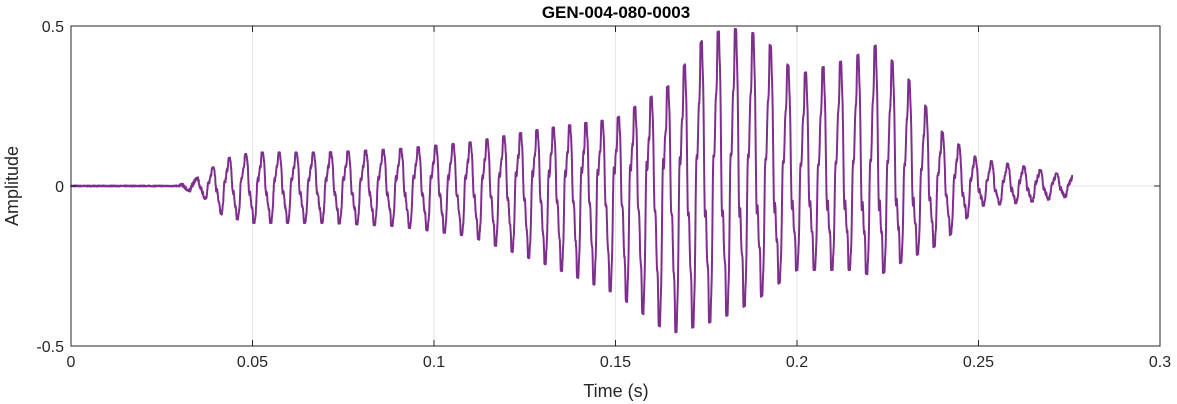 The height and width of the screenshot is (404, 1177). What do you see at coordinates (53, 27) in the screenshot?
I see `y-tick-label: 0.5` at bounding box center [53, 27].